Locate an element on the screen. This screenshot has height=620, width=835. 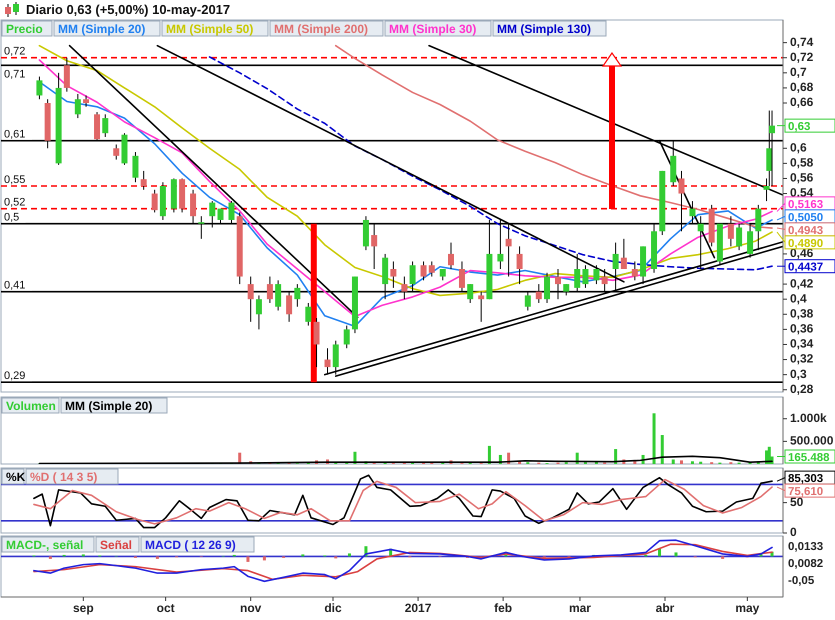
ref-line-label: 0,41 is located at coordinates (15, 286).